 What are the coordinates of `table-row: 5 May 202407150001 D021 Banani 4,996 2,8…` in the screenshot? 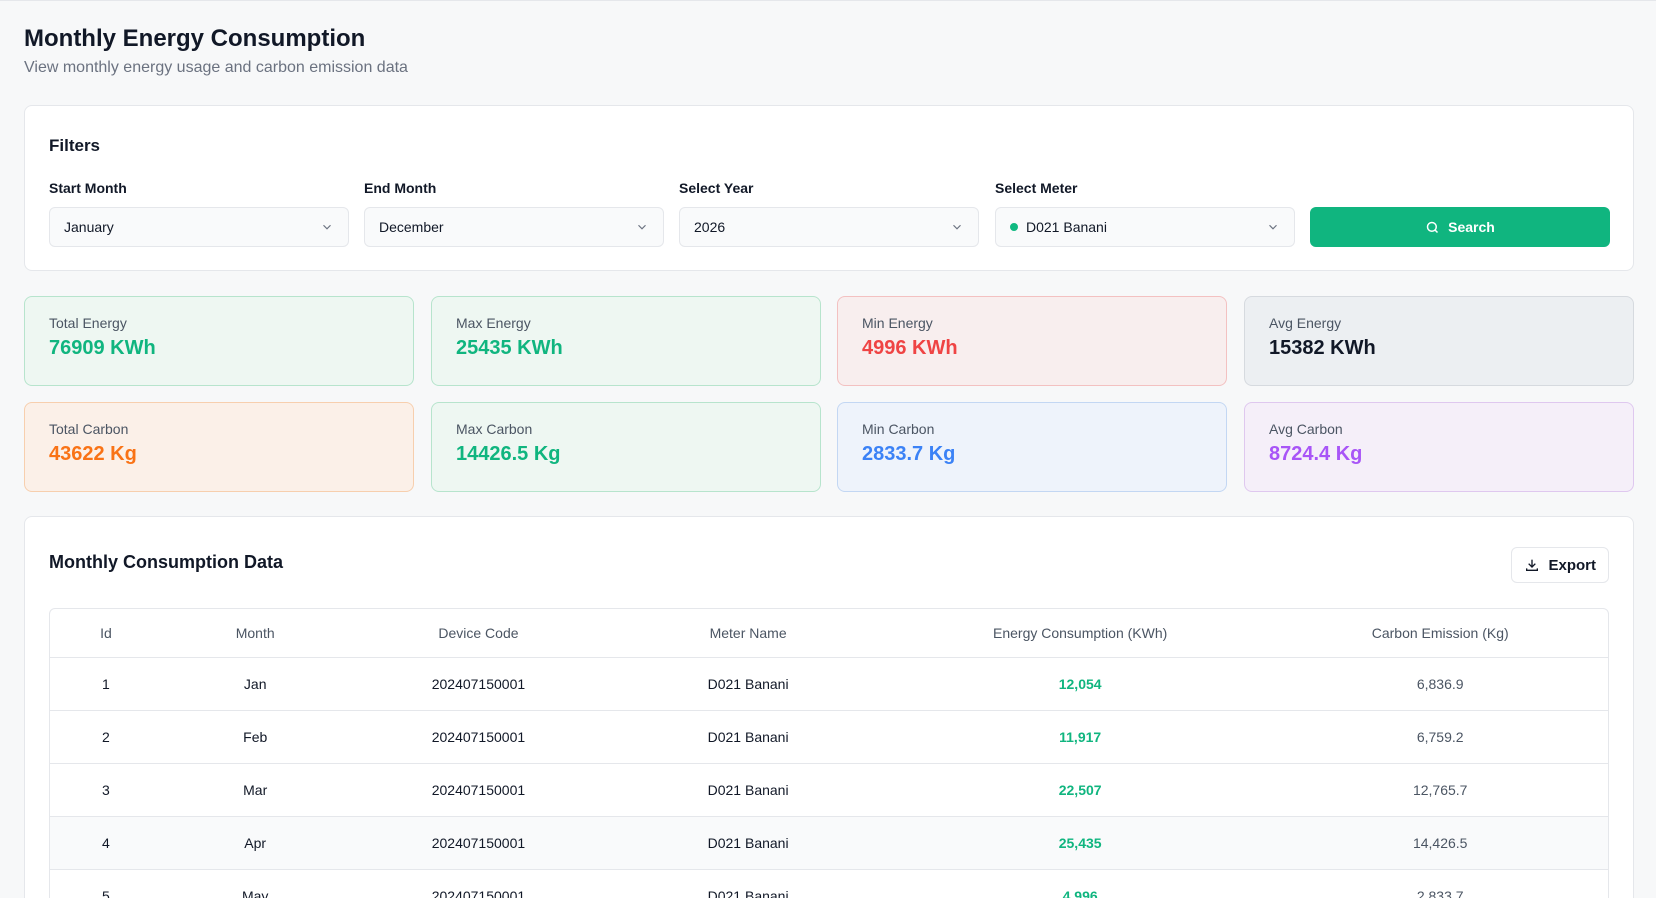 It's located at (829, 883).